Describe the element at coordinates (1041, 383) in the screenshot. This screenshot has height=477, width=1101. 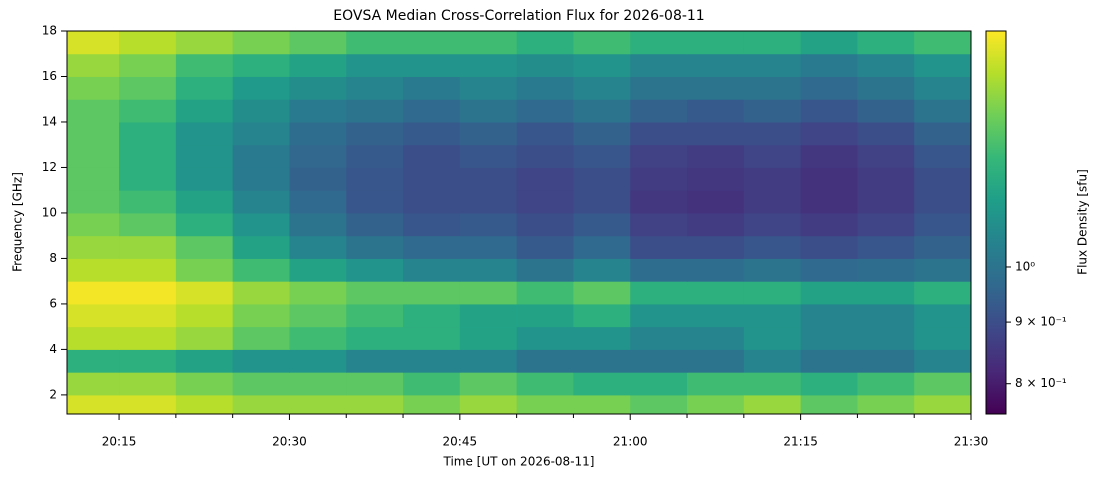
I see `colorbar-tick-label: 8 × 10⁻¹` at that location.